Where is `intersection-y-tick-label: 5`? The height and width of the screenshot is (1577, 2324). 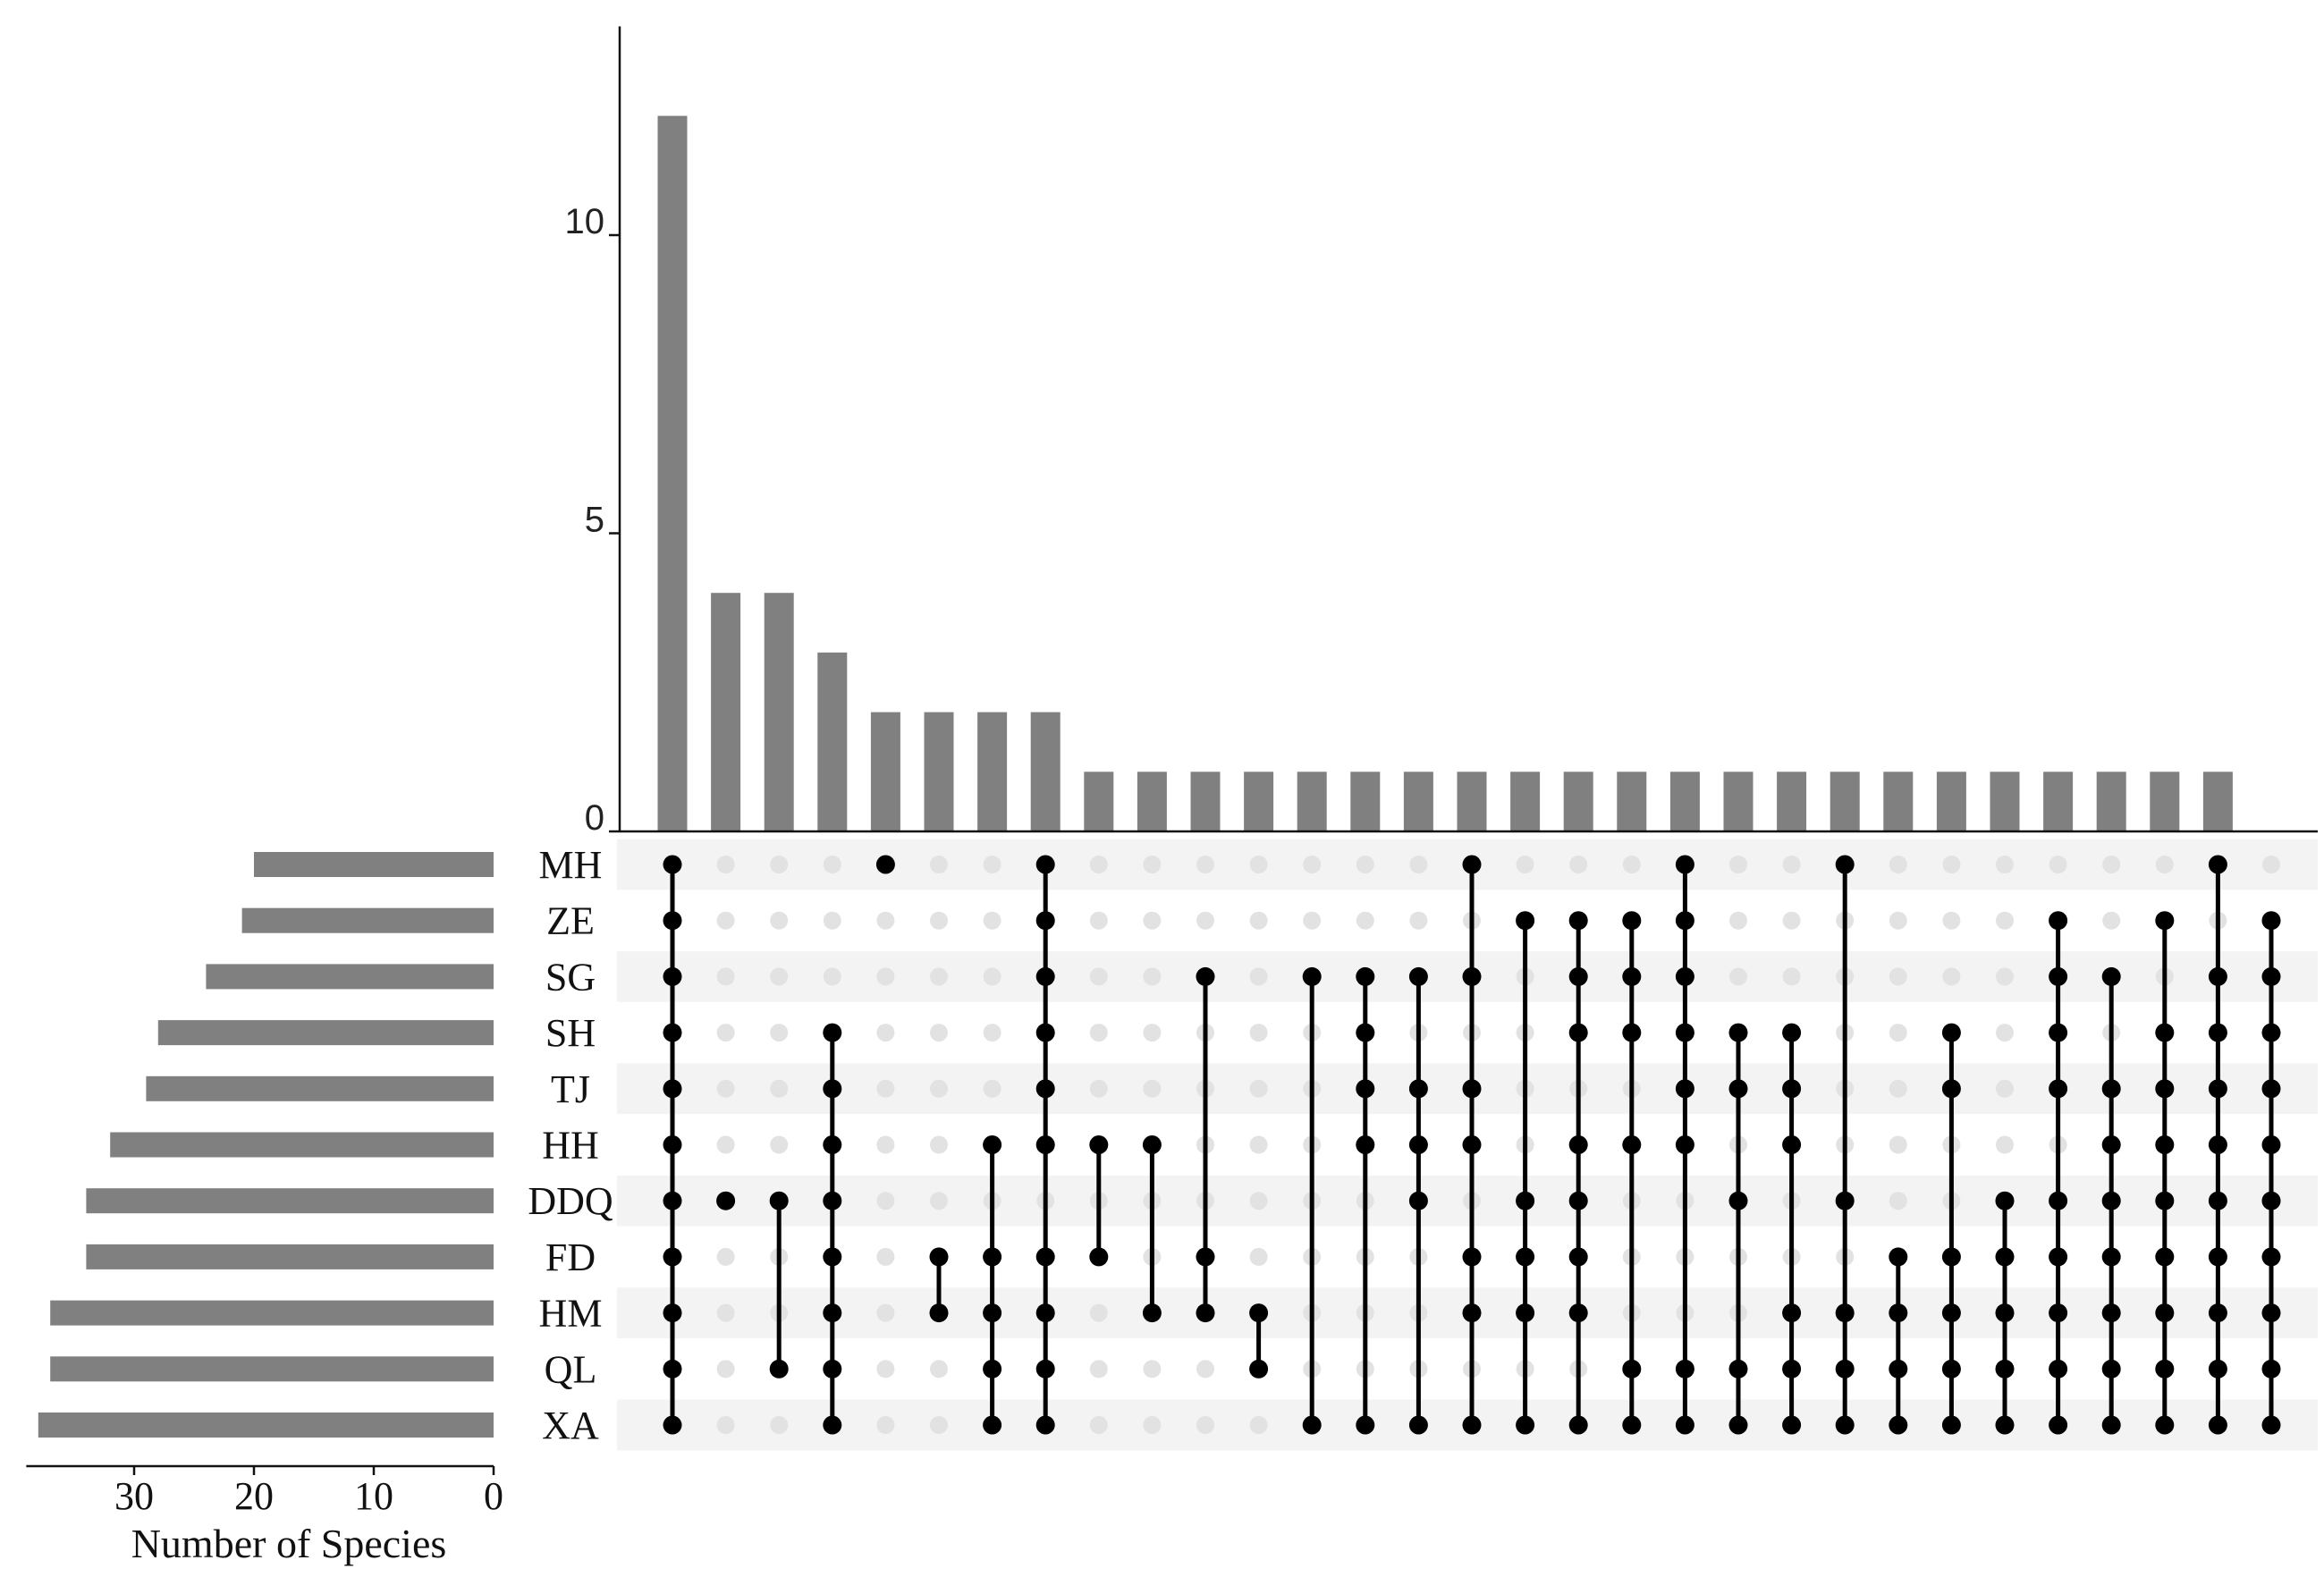 intersection-y-tick-label: 5 is located at coordinates (594, 520).